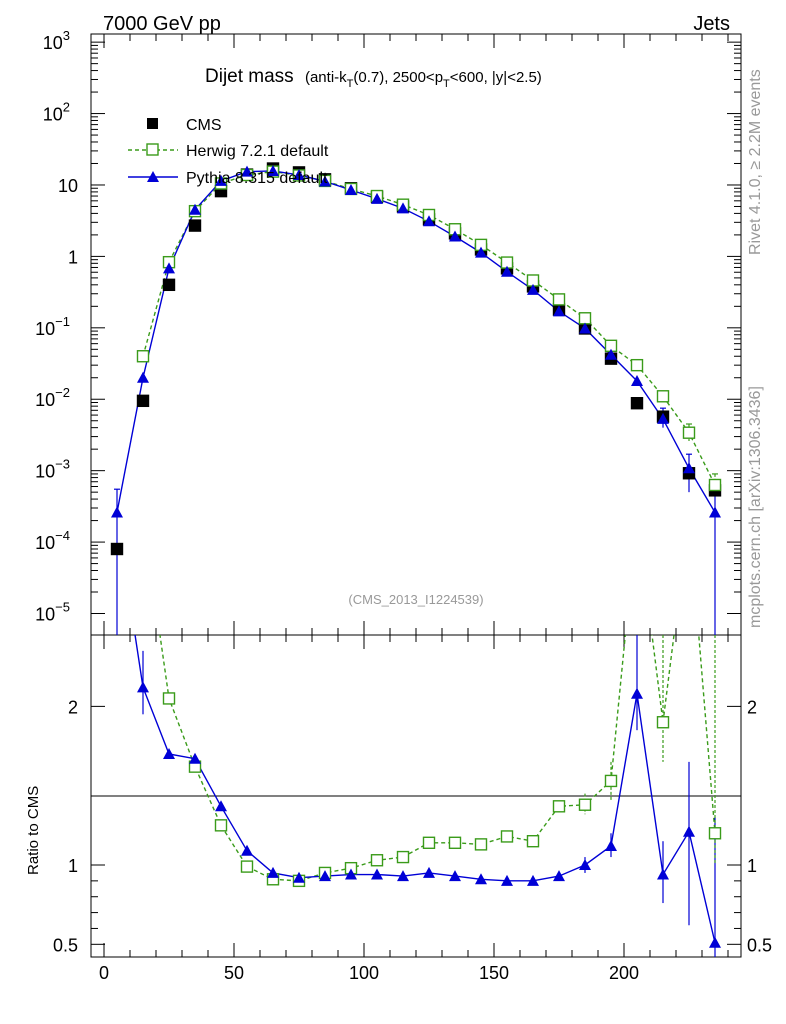  I want to click on y-tick-label: 1, so click(73, 257).